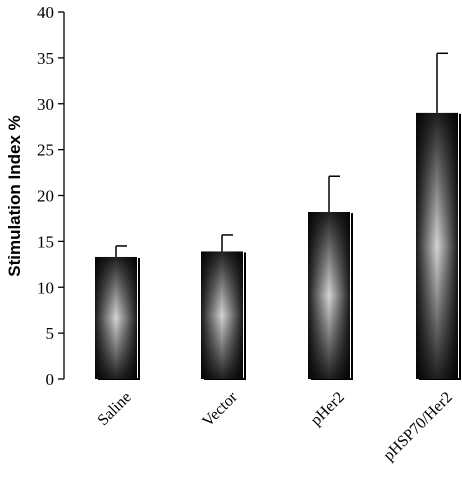 This screenshot has height=479, width=462. Describe the element at coordinates (45, 241) in the screenshot. I see `y-tick-label: 15` at that location.